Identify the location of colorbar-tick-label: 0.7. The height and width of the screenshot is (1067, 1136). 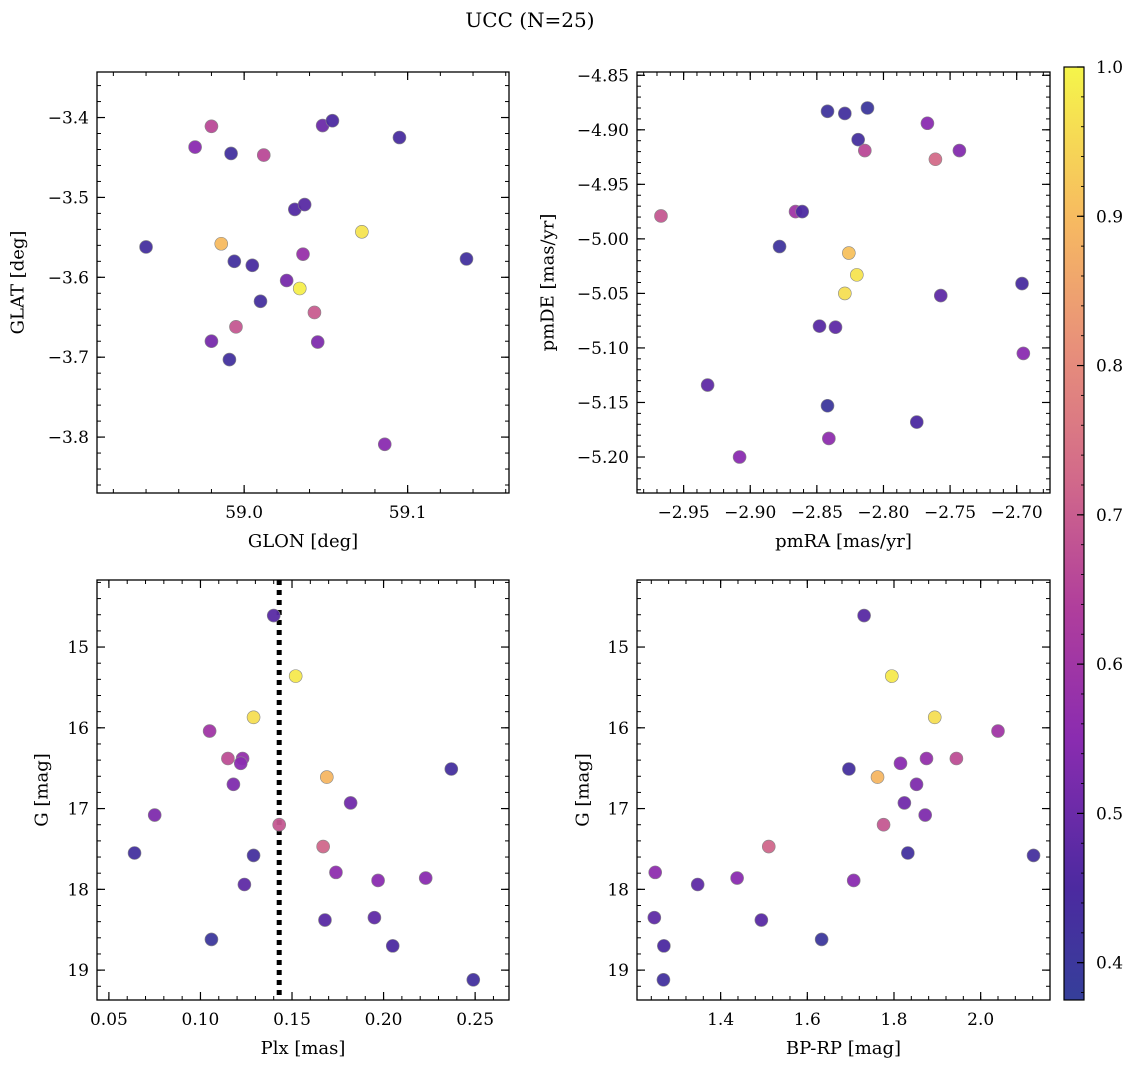
(1109, 516).